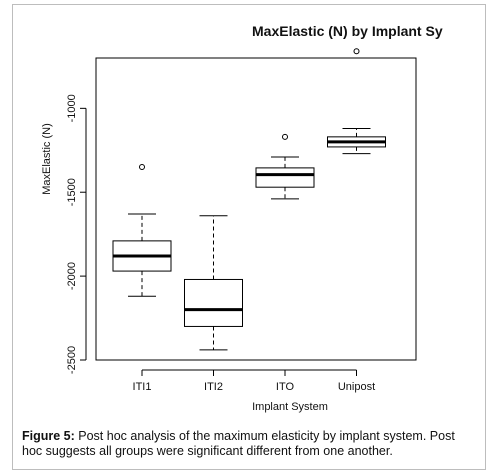 The height and width of the screenshot is (475, 498). Describe the element at coordinates (72, 108) in the screenshot. I see `y-tick-label: -1000` at that location.